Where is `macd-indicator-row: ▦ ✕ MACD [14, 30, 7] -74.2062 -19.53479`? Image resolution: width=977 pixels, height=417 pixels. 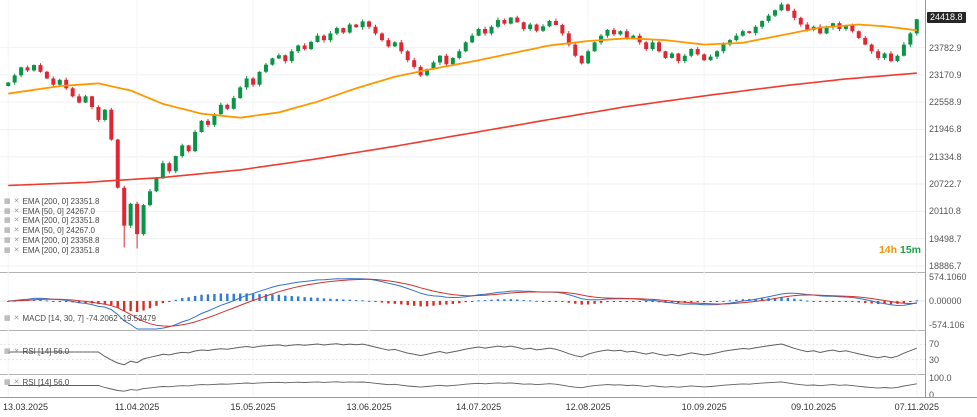
macd-indicator-row: ▦ ✕ MACD [14, 30, 7] -74.2062 -19.53479 is located at coordinates (80, 318).